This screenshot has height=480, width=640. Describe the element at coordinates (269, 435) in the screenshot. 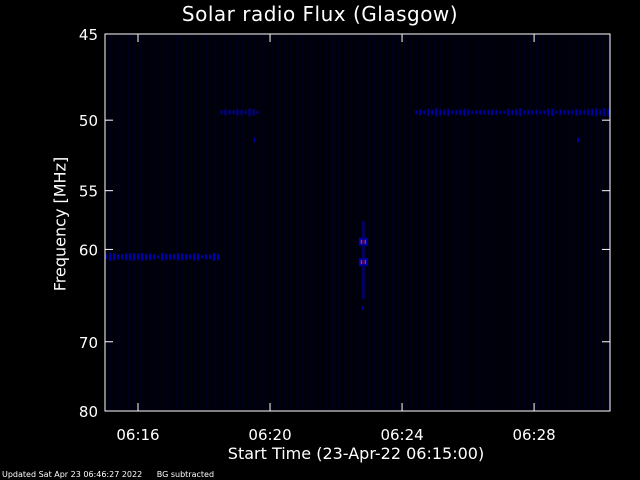

I see `x-tick-label: 06:20` at that location.